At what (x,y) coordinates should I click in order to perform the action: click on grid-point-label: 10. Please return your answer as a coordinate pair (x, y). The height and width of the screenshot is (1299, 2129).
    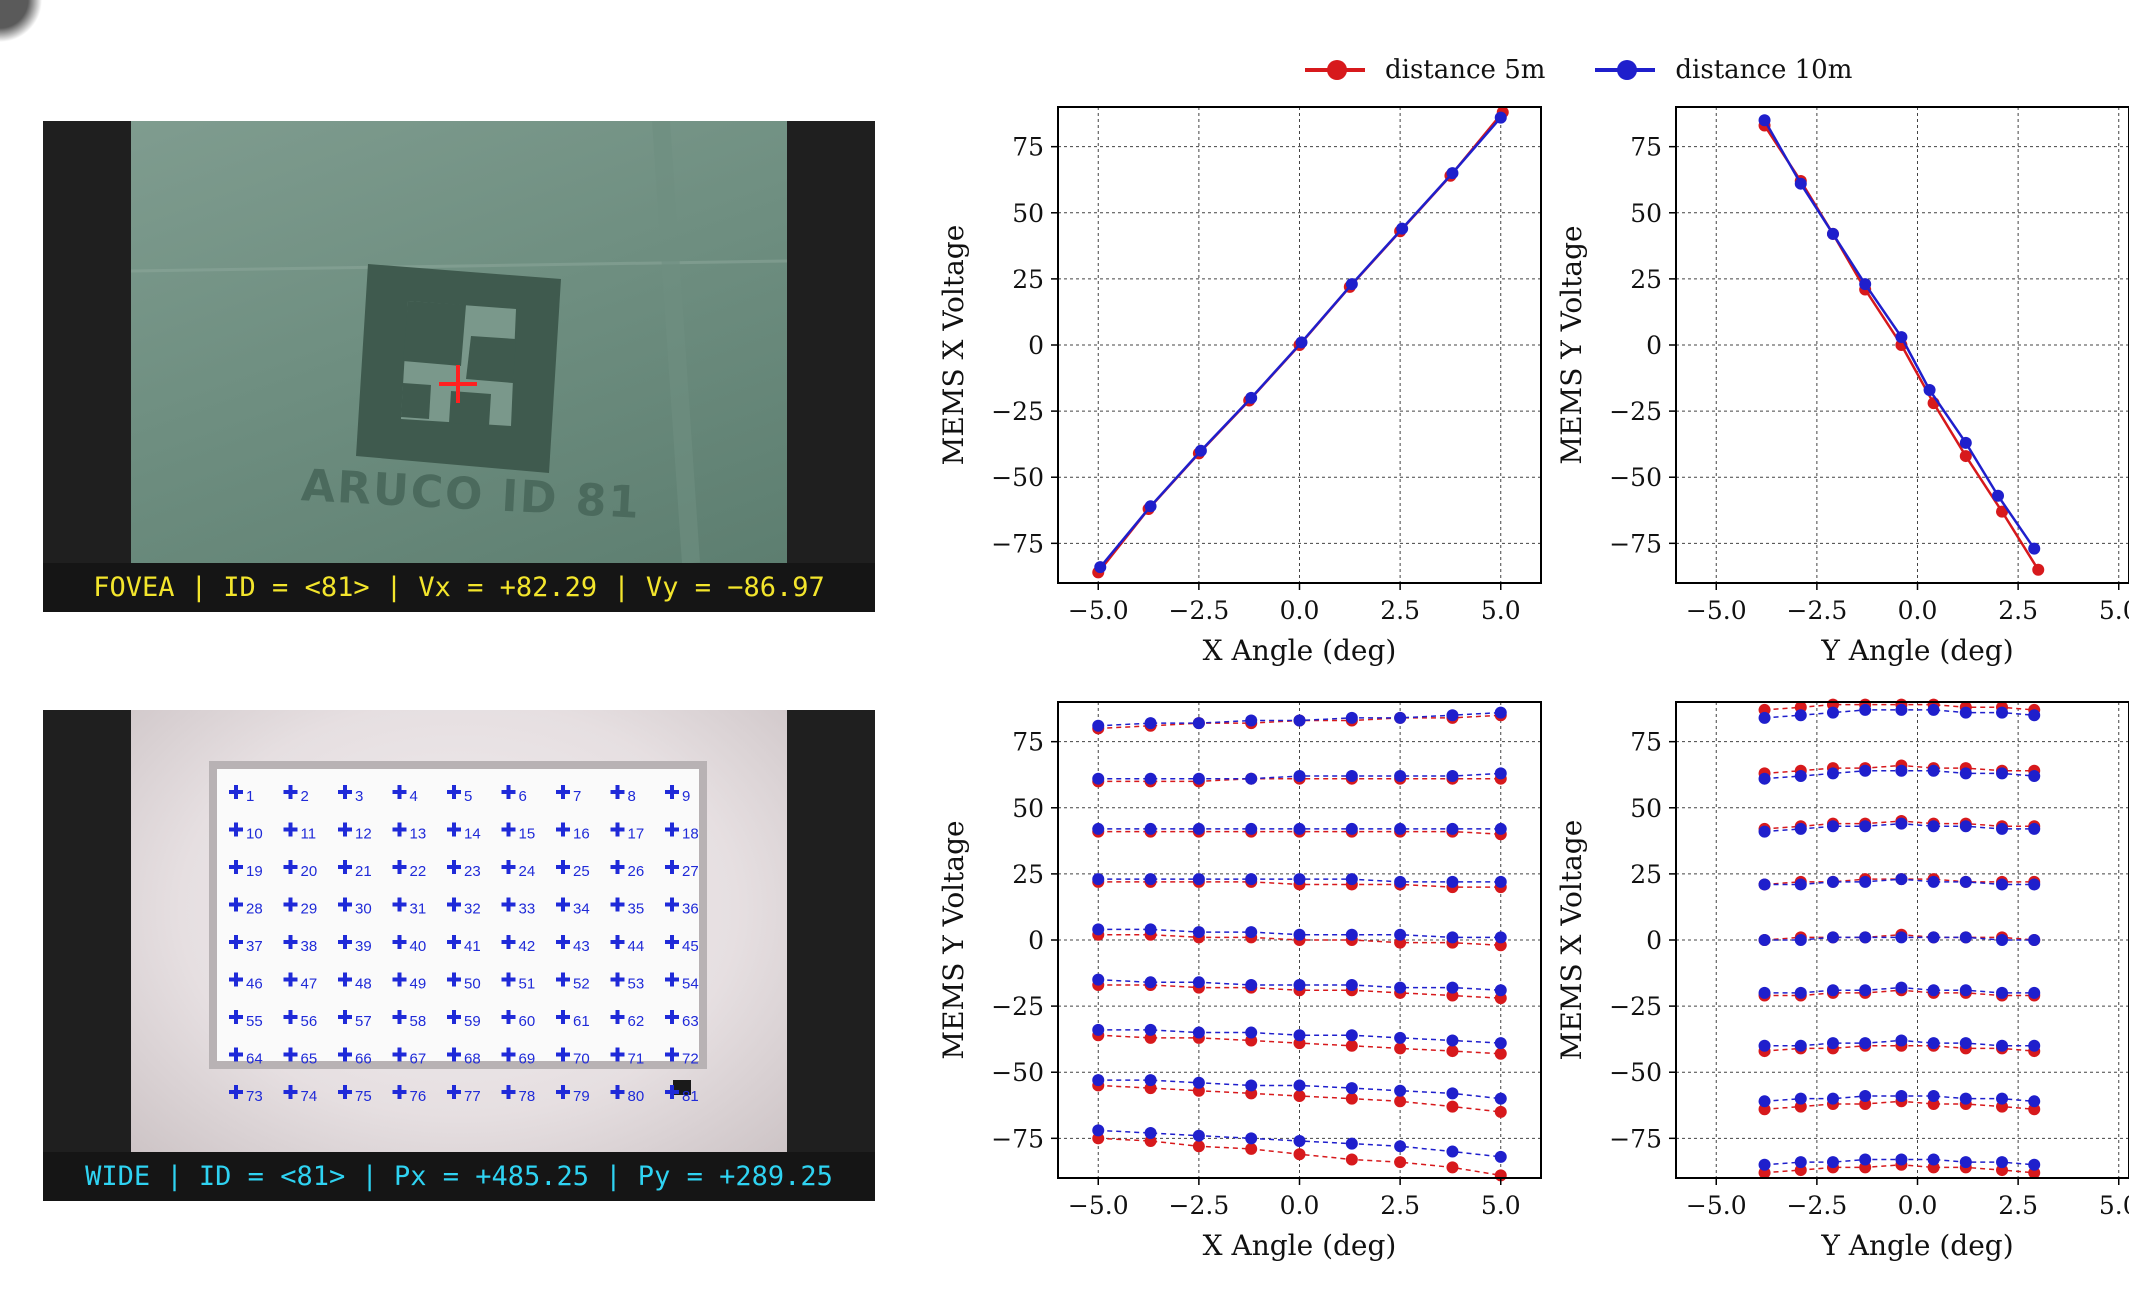
    Looking at the image, I should click on (254, 834).